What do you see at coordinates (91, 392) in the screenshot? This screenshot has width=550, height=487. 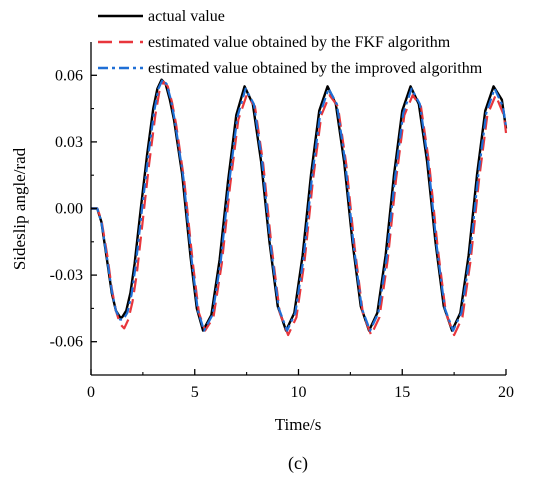 I see `x-tick-label: 0` at bounding box center [91, 392].